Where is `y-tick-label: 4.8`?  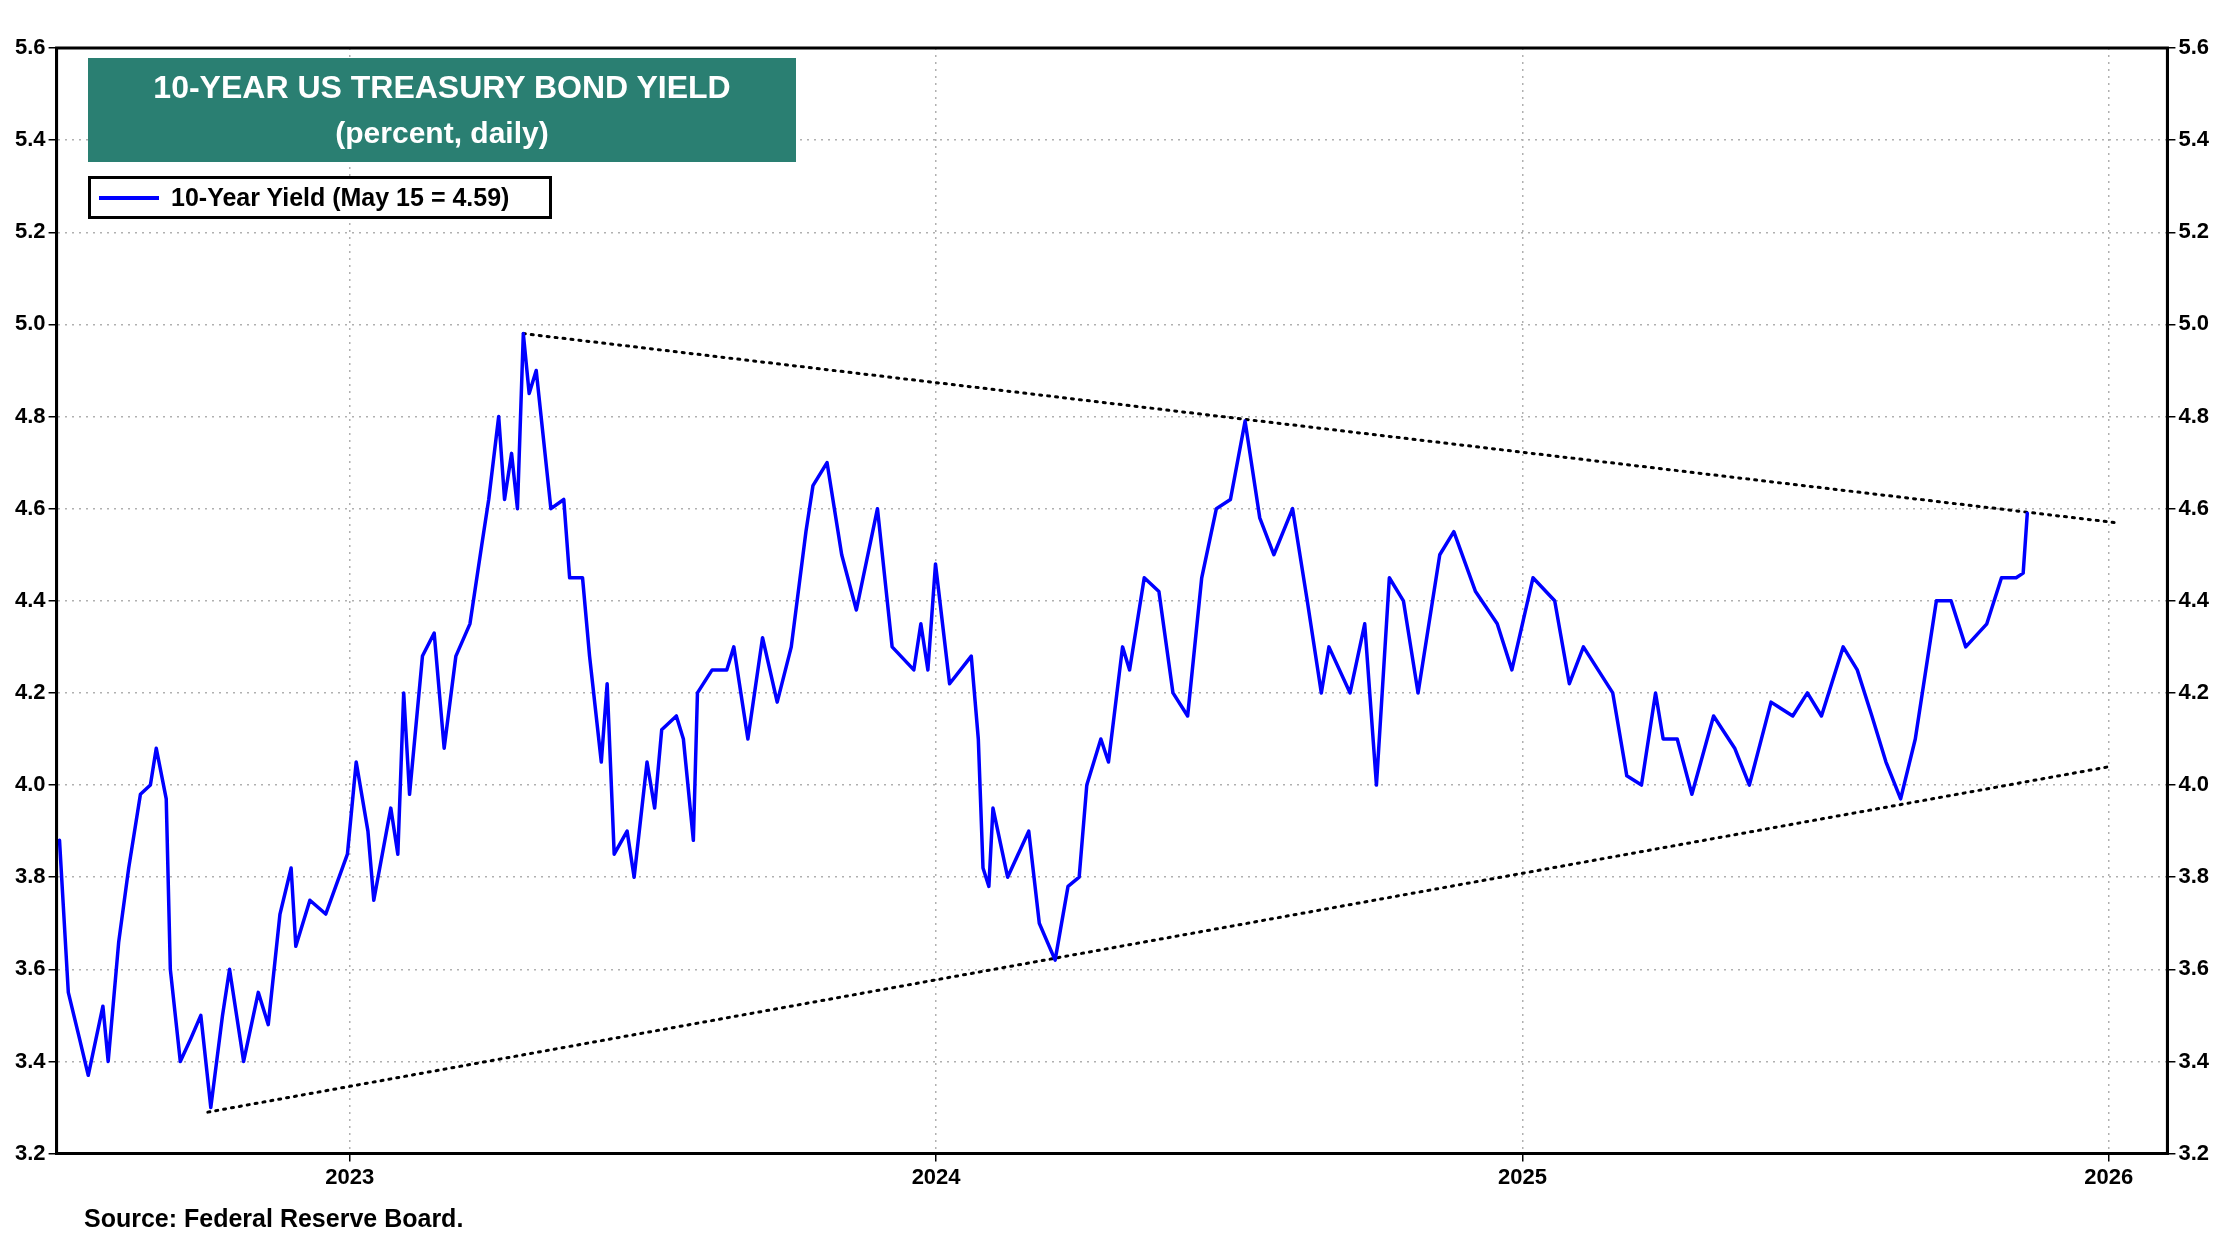 y-tick-label: 4.8 is located at coordinates (30, 415).